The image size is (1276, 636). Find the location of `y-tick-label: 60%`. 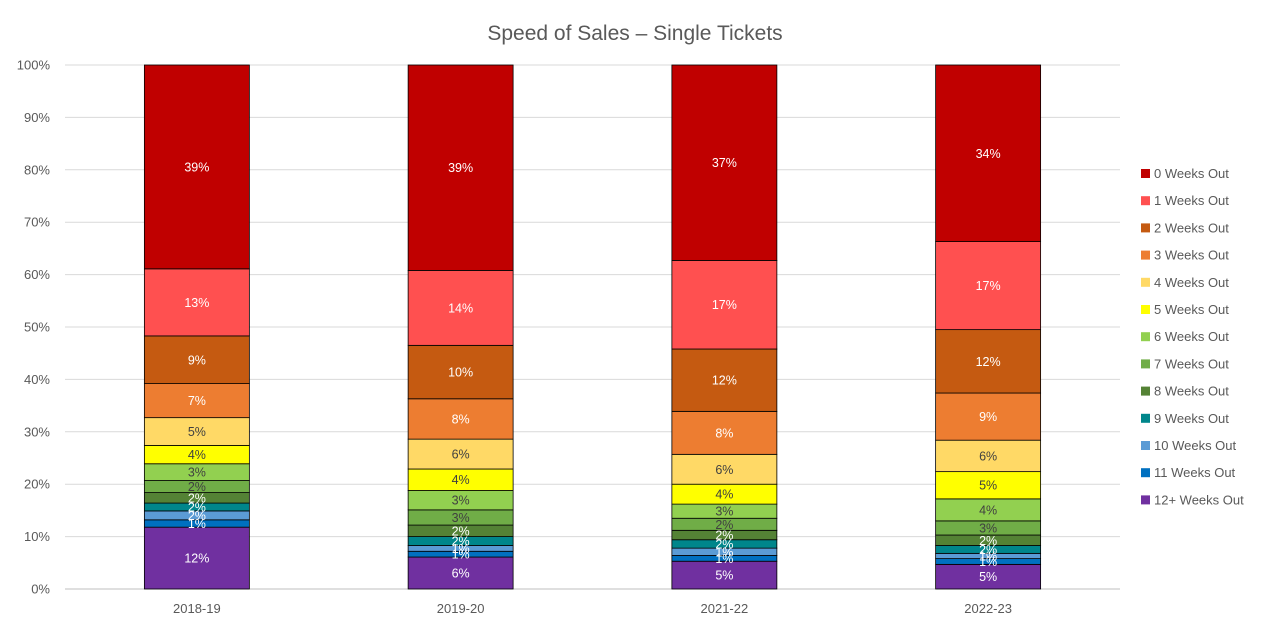

y-tick-label: 60% is located at coordinates (37, 274).